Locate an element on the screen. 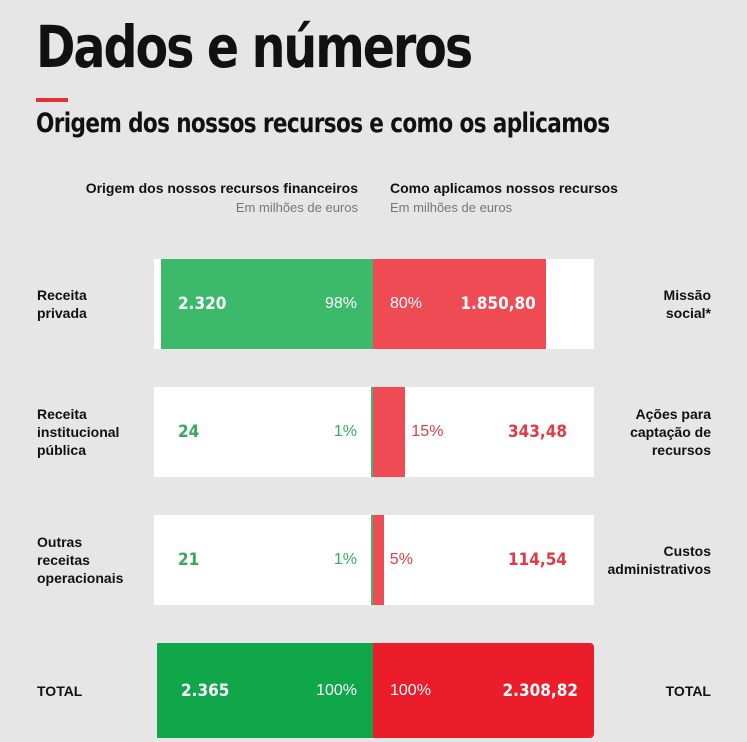  uses-header-unit: Em milhões de euros is located at coordinates (451, 207).